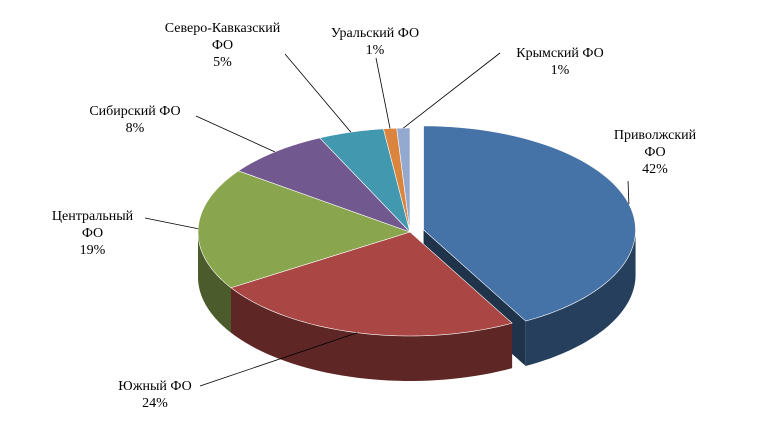  Describe the element at coordinates (135, 128) in the screenshot. I see `slice-value: 8%` at that location.